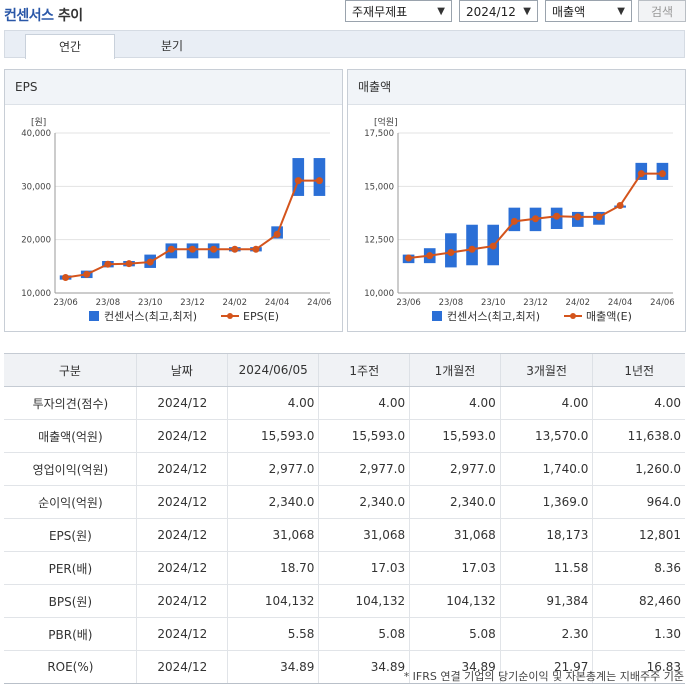 The image size is (690, 687). Describe the element at coordinates (546, 568) in the screenshot. I see `table-cell: 11.58` at that location.